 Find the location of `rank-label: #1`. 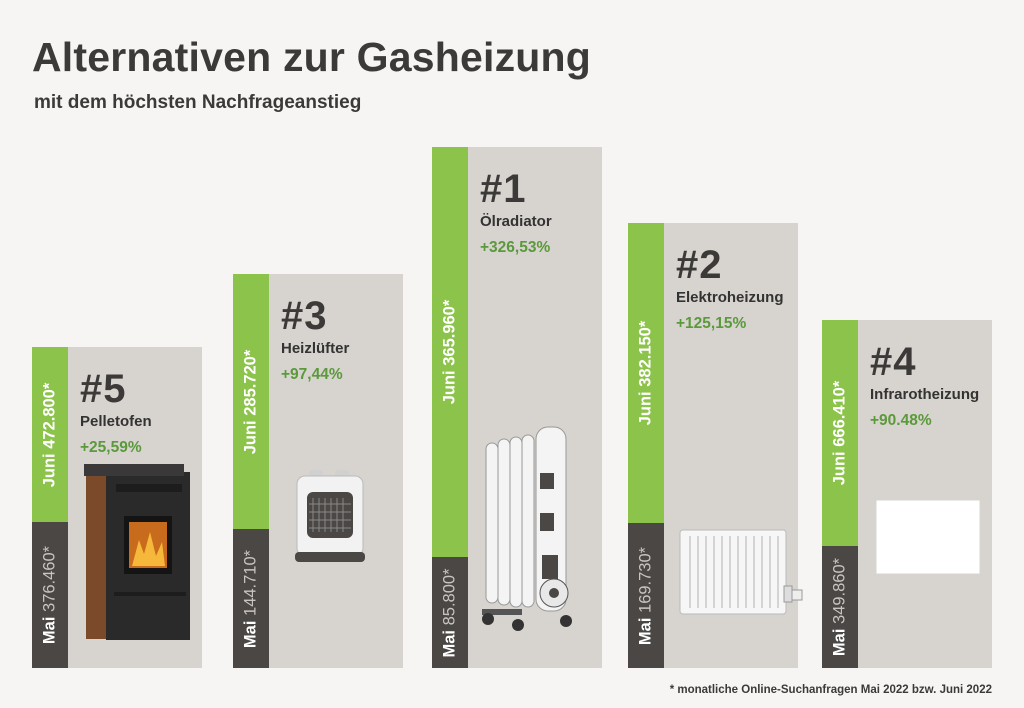

rank-label: #1 is located at coordinates (503, 189).